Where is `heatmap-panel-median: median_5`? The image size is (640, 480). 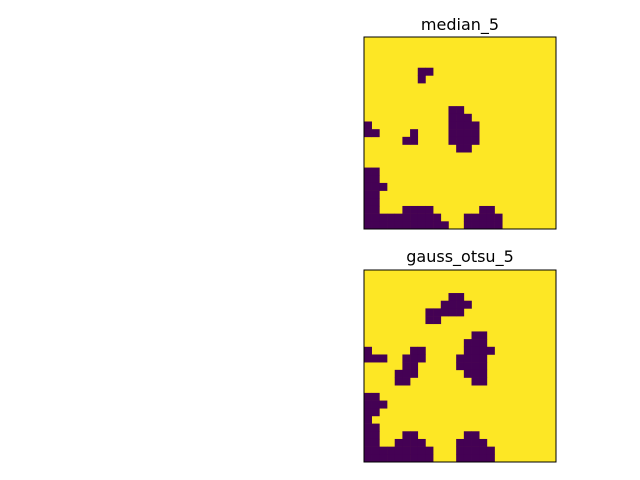
heatmap-panel-median: median_5 is located at coordinates (460, 122).